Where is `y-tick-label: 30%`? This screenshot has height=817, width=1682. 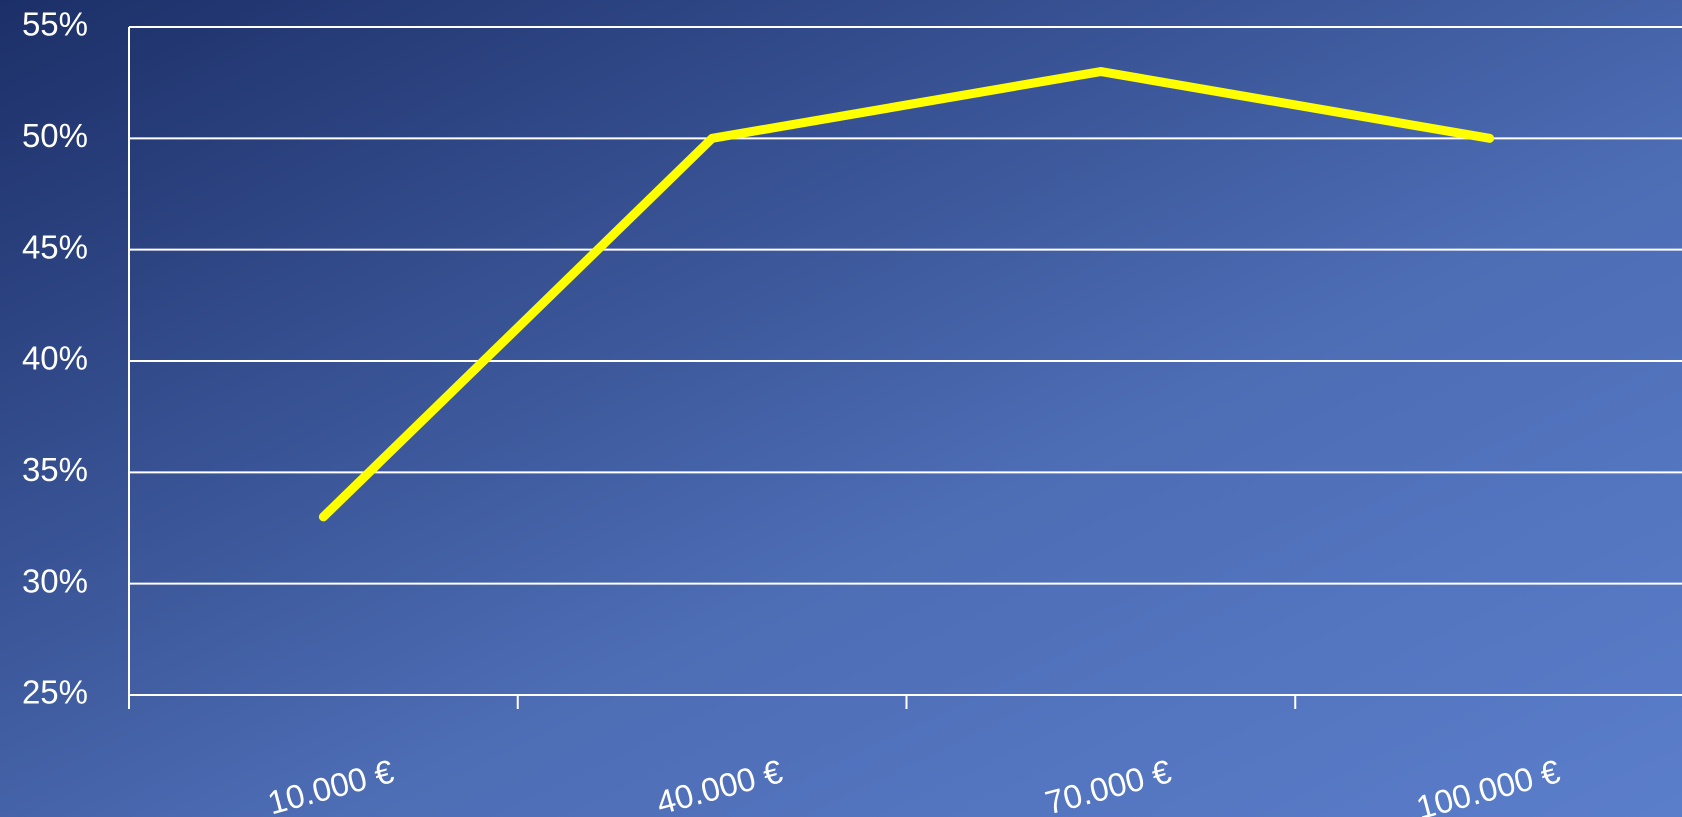
y-tick-label: 30% is located at coordinates (55, 580).